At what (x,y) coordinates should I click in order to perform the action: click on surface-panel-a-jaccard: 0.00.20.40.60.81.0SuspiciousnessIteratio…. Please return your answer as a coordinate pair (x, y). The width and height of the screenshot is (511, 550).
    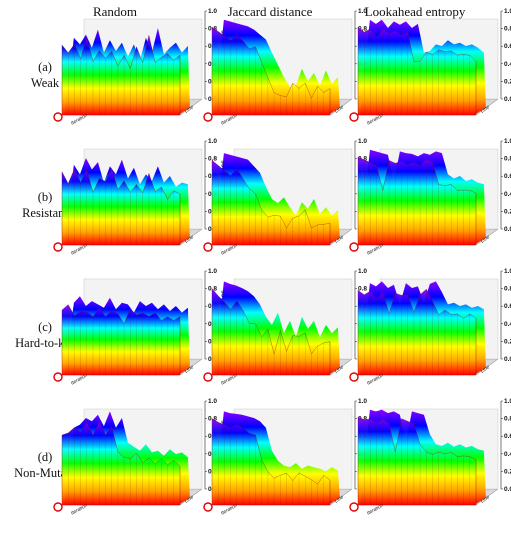
    Looking at the image, I should click on (290, 67).